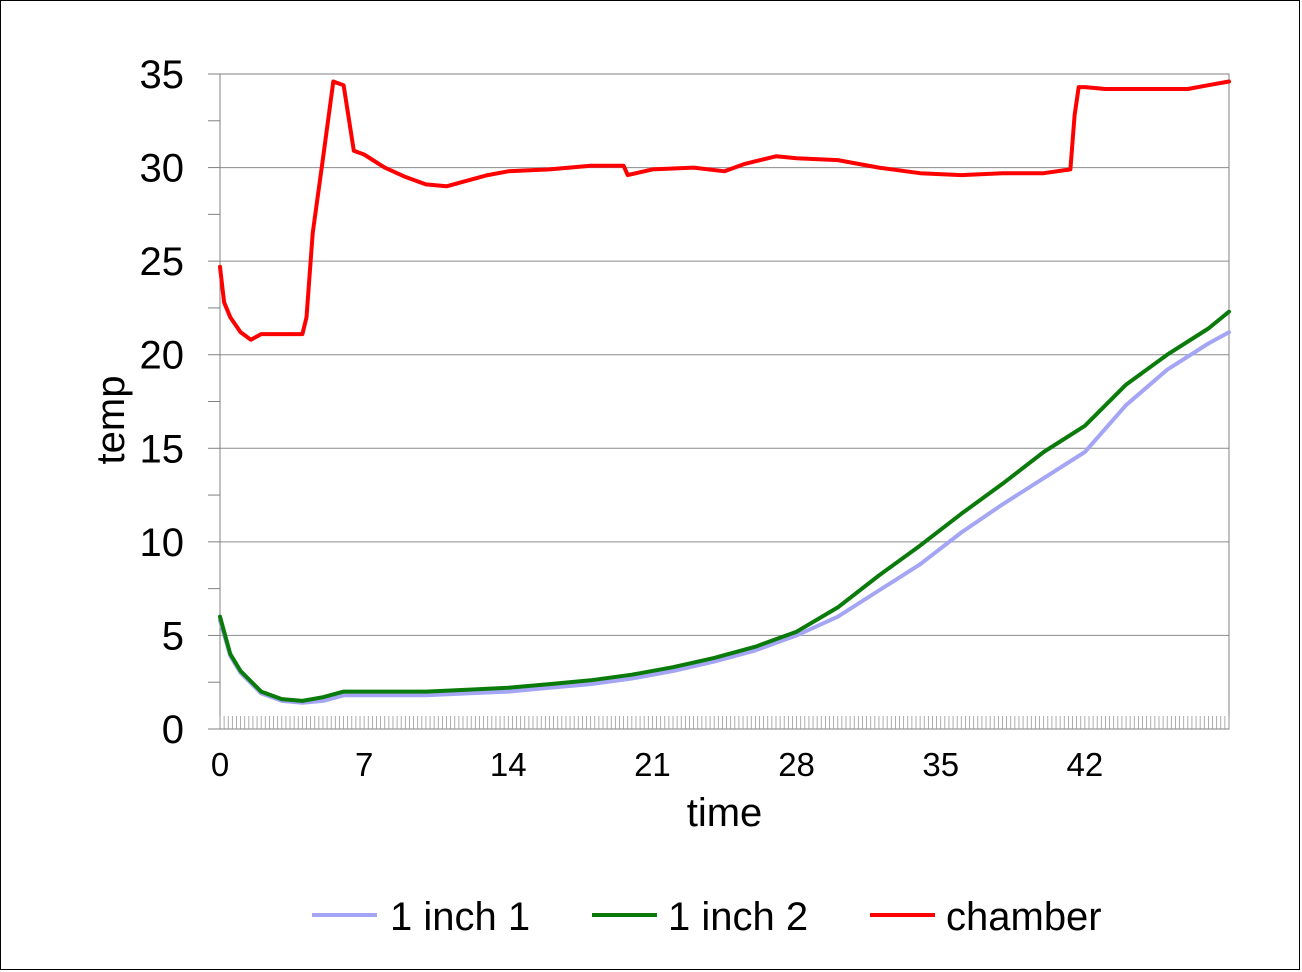  I want to click on legend-label: 1 inch 2, so click(738, 917).